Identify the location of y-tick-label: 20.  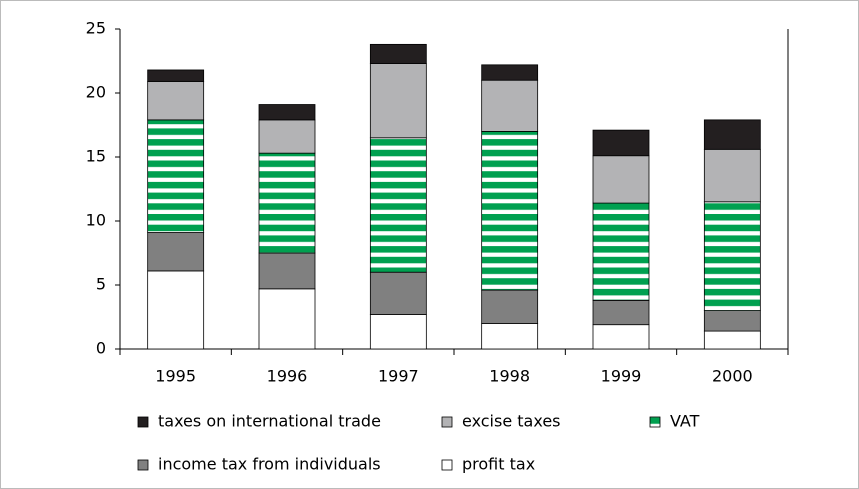
(96, 92).